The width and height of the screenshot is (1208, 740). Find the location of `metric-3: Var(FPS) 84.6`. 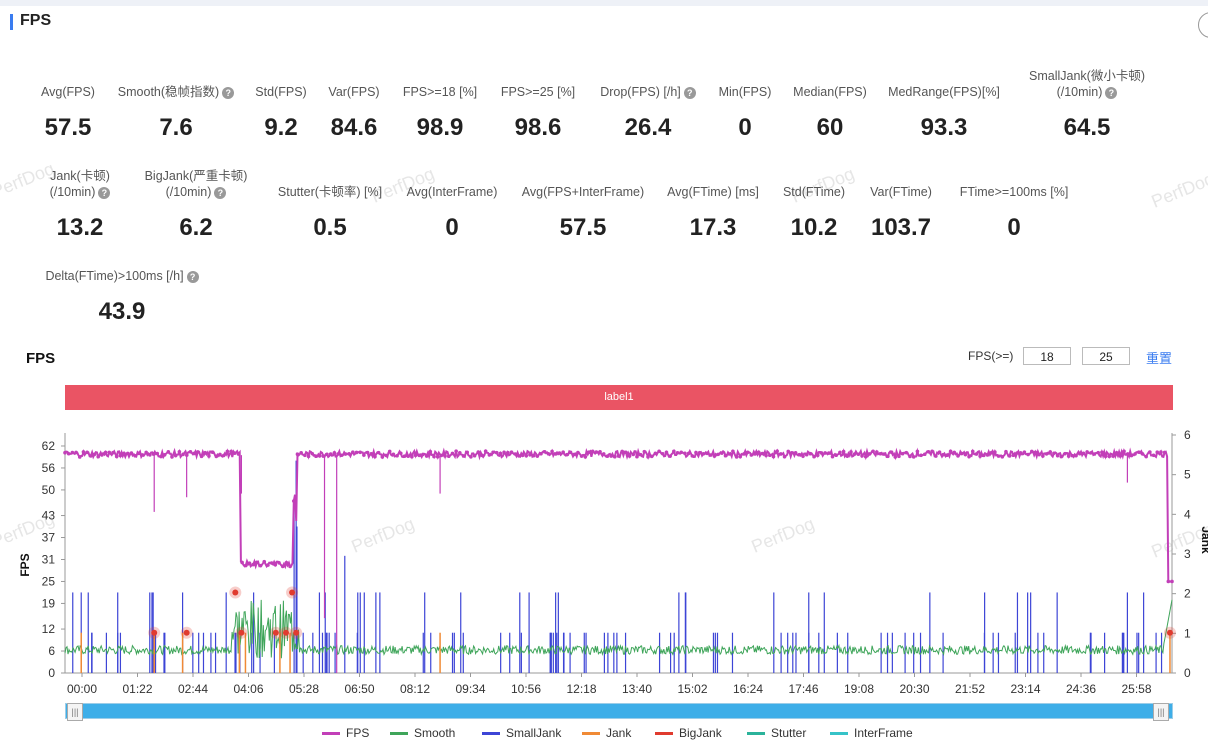

metric-3: Var(FPS) 84.6 is located at coordinates (354, 113).